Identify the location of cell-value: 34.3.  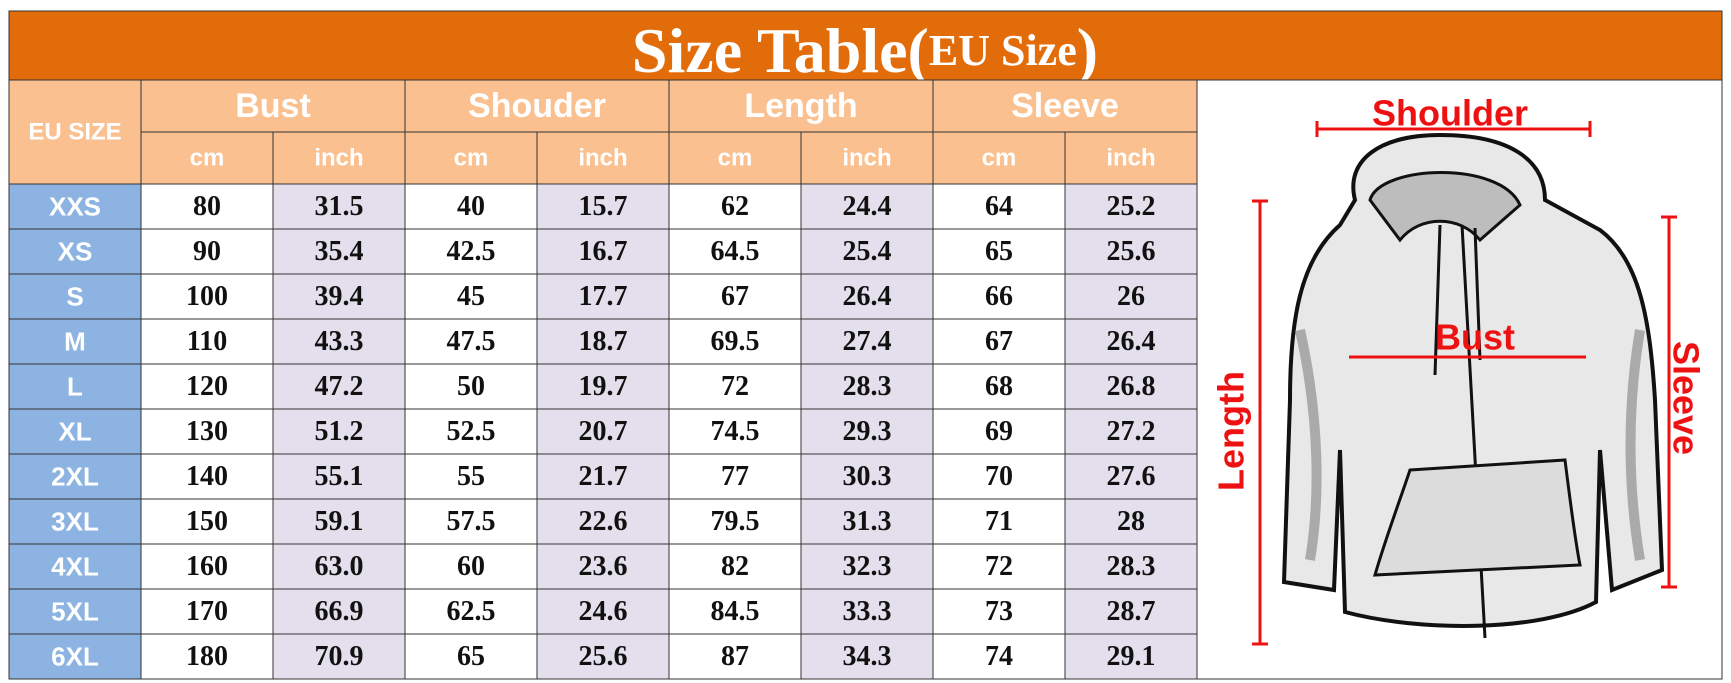
(867, 656).